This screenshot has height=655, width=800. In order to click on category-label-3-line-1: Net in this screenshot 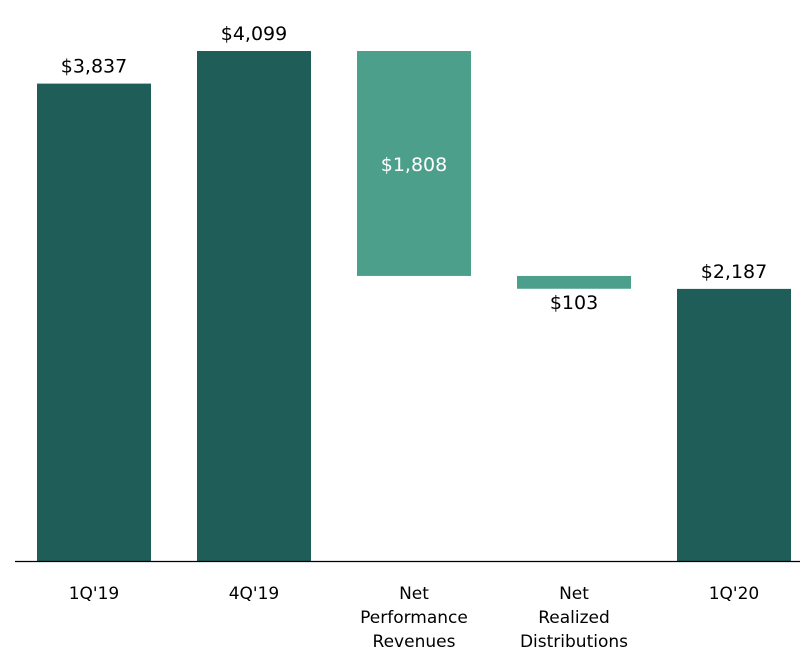, I will do `click(414, 594)`.